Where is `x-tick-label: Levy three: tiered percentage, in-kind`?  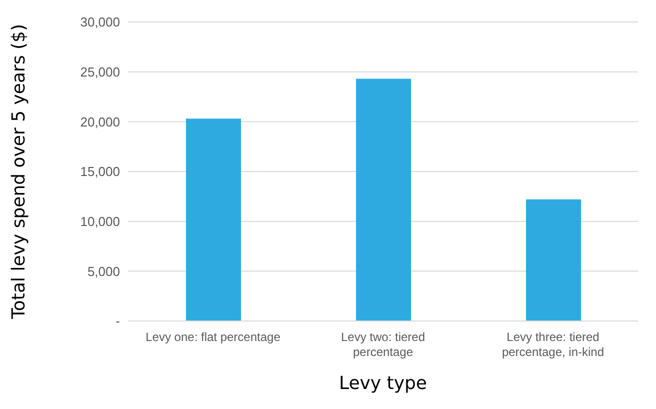
x-tick-label: Levy three: tiered percentage, in-kind is located at coordinates (553, 344).